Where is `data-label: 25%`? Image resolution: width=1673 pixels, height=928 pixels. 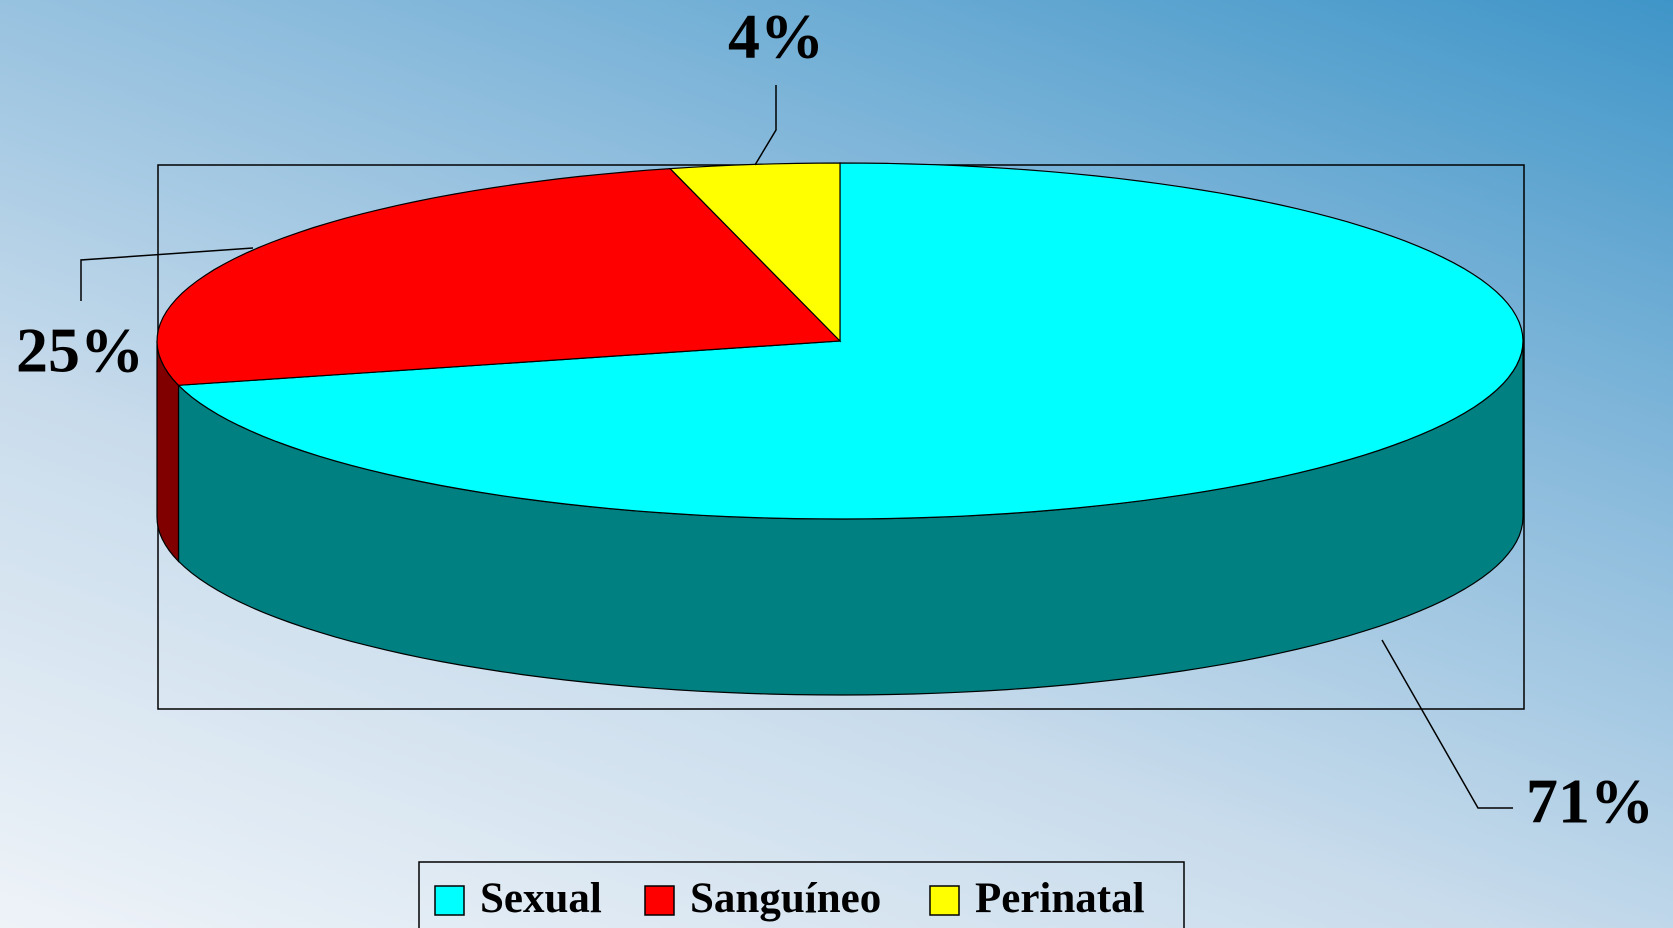
data-label: 25% is located at coordinates (80, 350).